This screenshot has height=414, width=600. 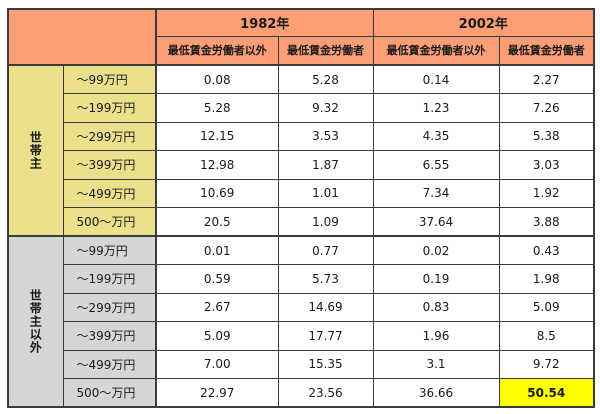 What do you see at coordinates (217, 250) in the screenshot?
I see `cell-value: 0.01` at bounding box center [217, 250].